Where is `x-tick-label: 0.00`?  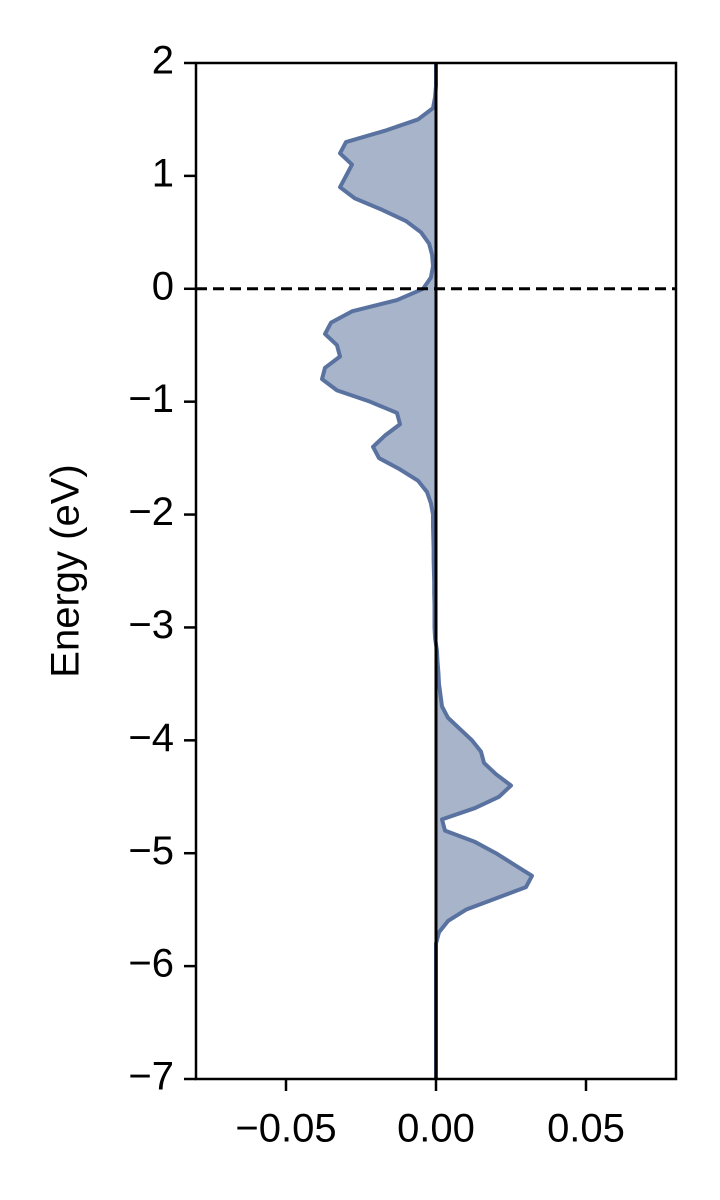 x-tick-label: 0.00 is located at coordinates (436, 1129).